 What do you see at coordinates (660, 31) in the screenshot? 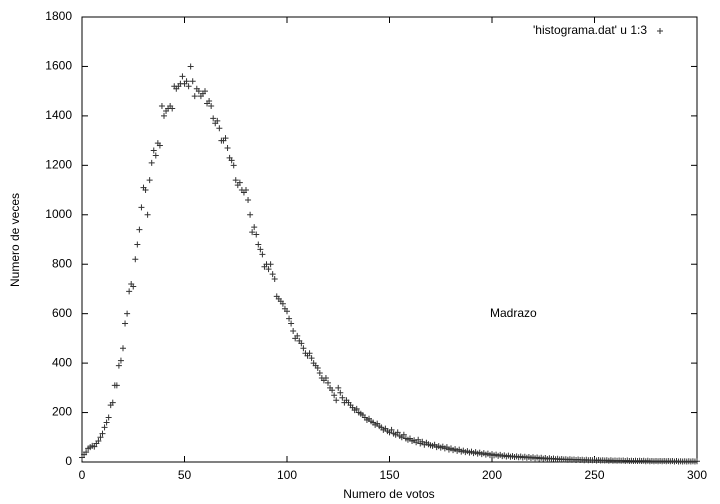
I see `legend-marker` at bounding box center [660, 31].